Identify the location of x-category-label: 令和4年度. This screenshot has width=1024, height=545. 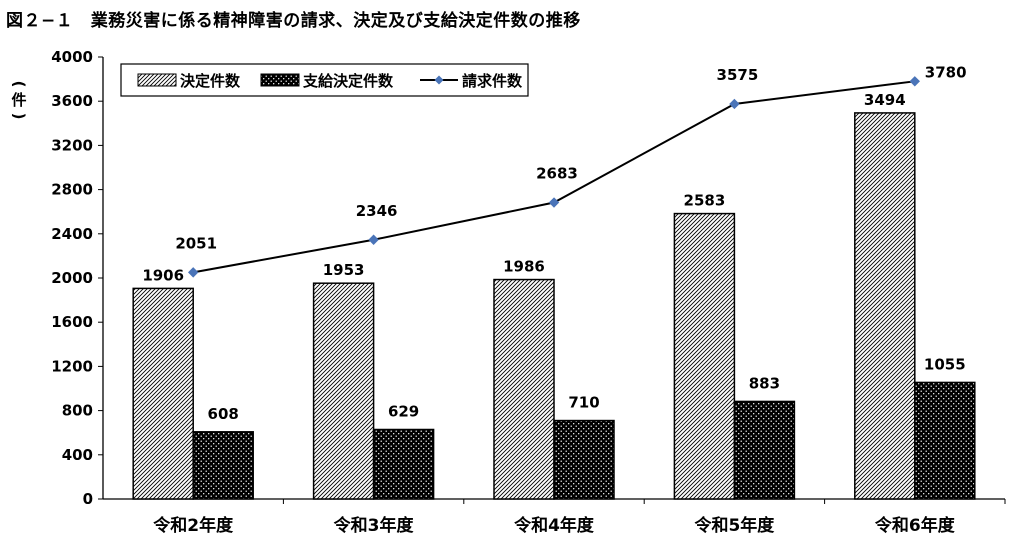
(554, 525).